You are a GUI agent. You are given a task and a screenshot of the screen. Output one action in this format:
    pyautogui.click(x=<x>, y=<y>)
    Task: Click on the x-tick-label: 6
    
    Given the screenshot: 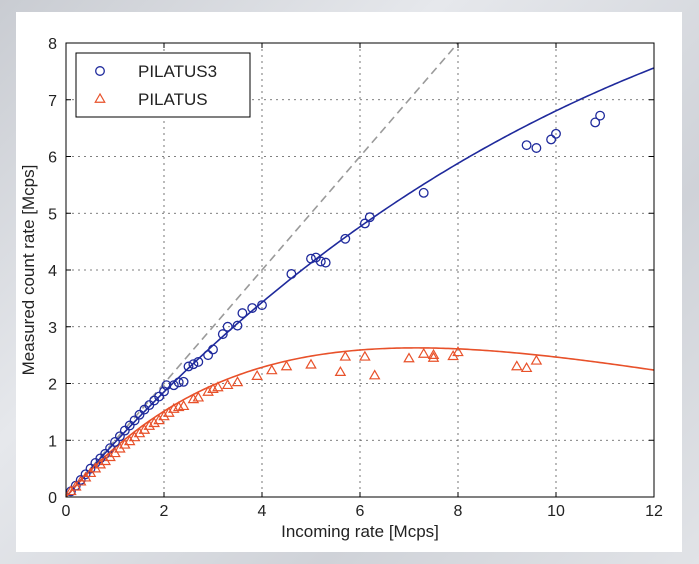 What is the action you would take?
    pyautogui.click(x=360, y=511)
    